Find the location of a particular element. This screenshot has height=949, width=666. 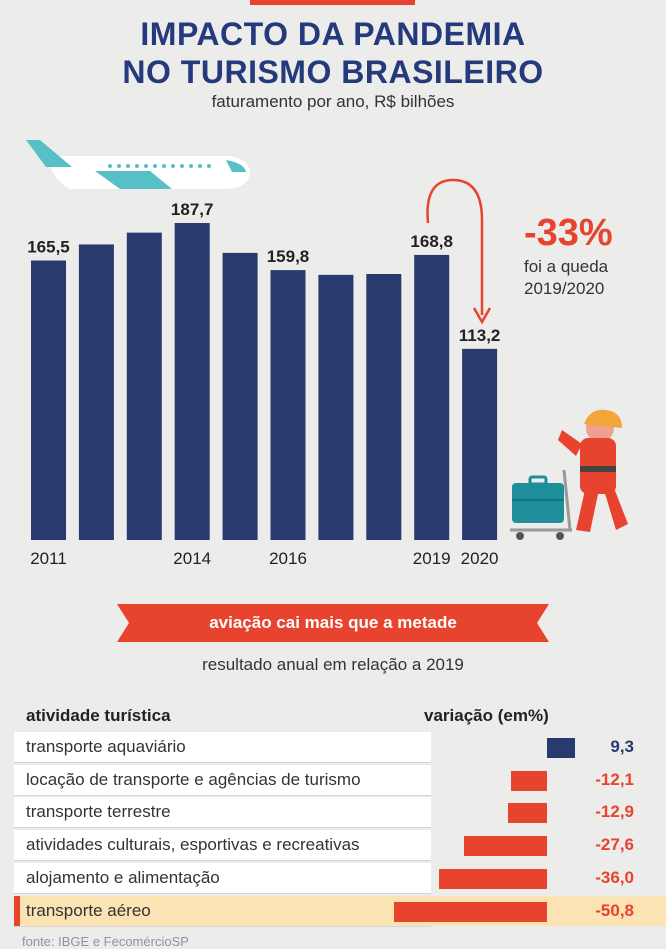

bar-2016 is located at coordinates (288, 405).